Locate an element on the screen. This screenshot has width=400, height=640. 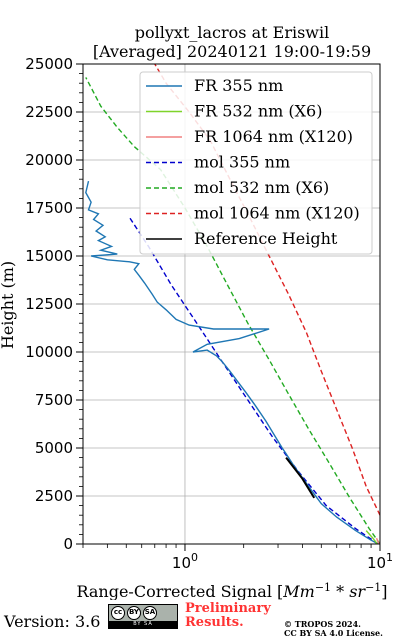
legend-label: mol 532 nm (X6) is located at coordinates (261, 187).